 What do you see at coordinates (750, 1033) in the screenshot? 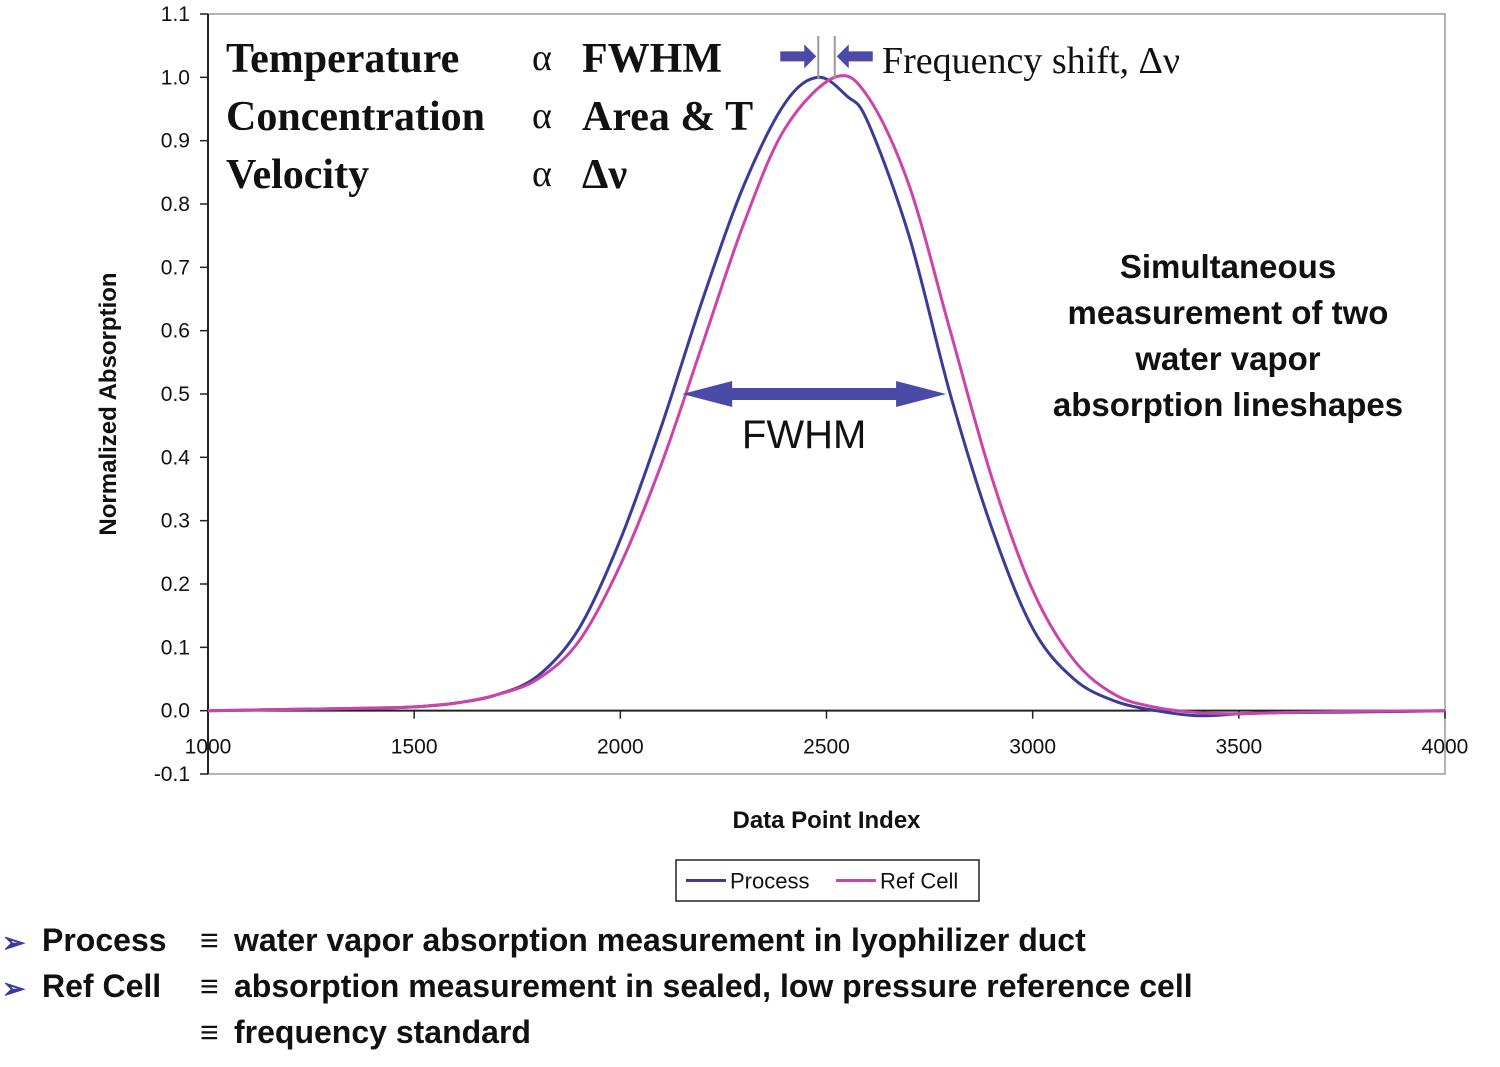
I see `bullet-frequency-standard: ≡ frequency standard` at bounding box center [750, 1033].